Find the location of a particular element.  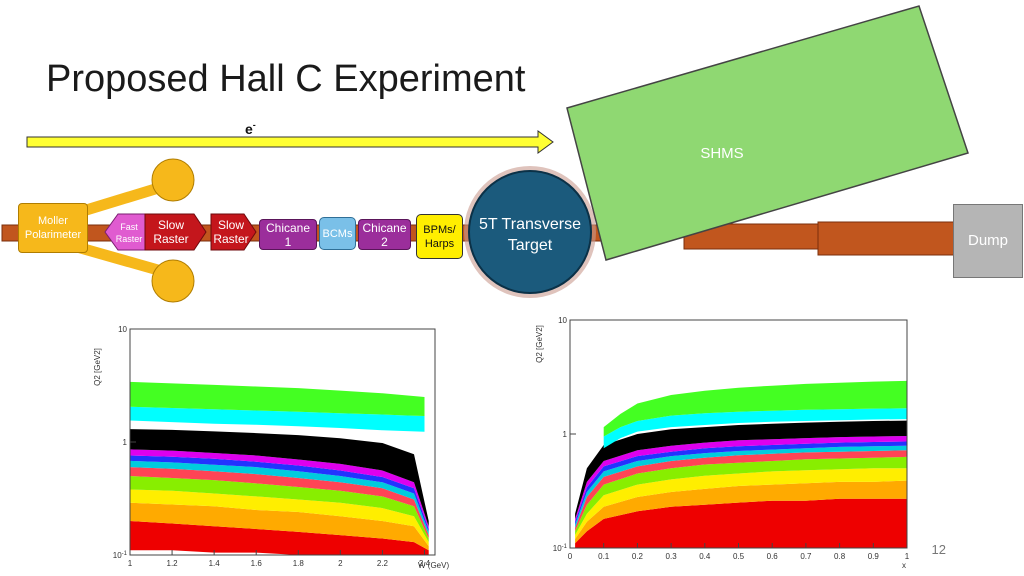

x-tick-label: 0.2 is located at coordinates (638, 556).